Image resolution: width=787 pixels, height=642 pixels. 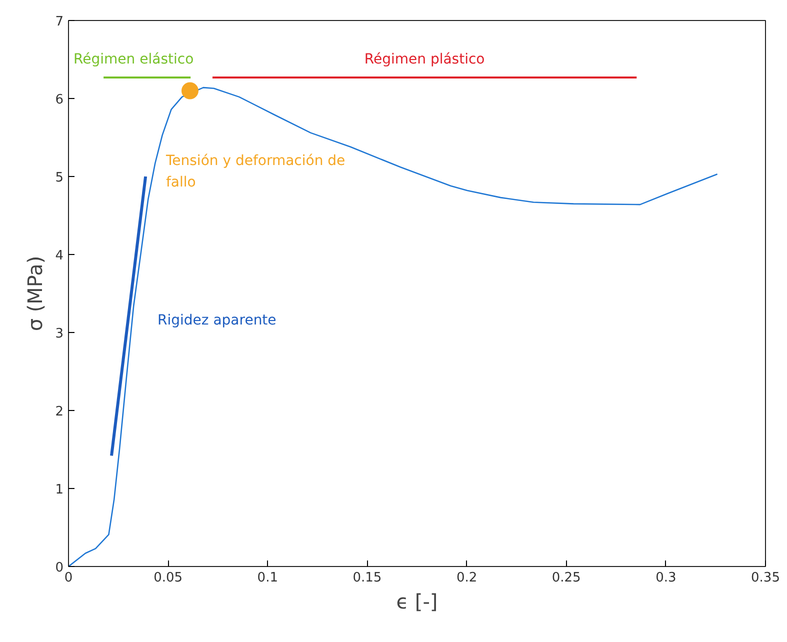 I want to click on y-tick-label: 5, so click(x=59, y=178).